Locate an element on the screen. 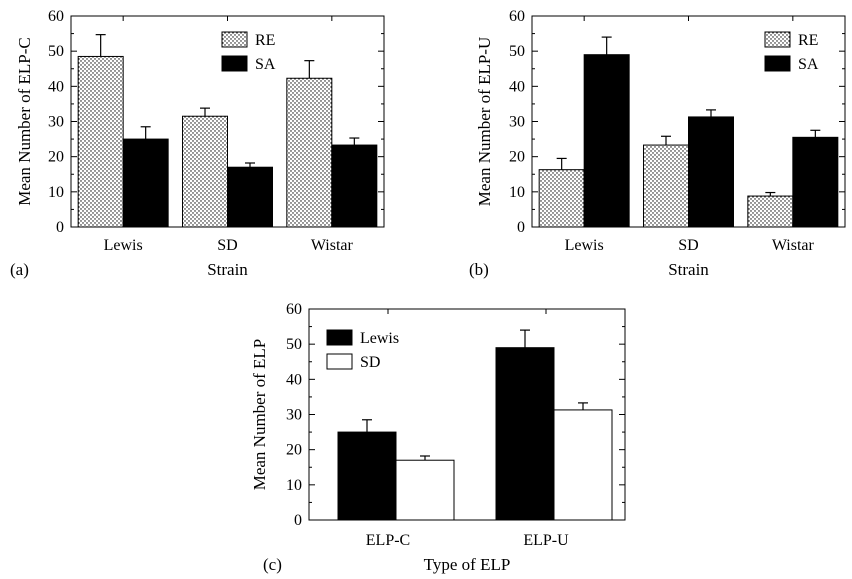  bar-lewis-elp-u is located at coordinates (525, 434).